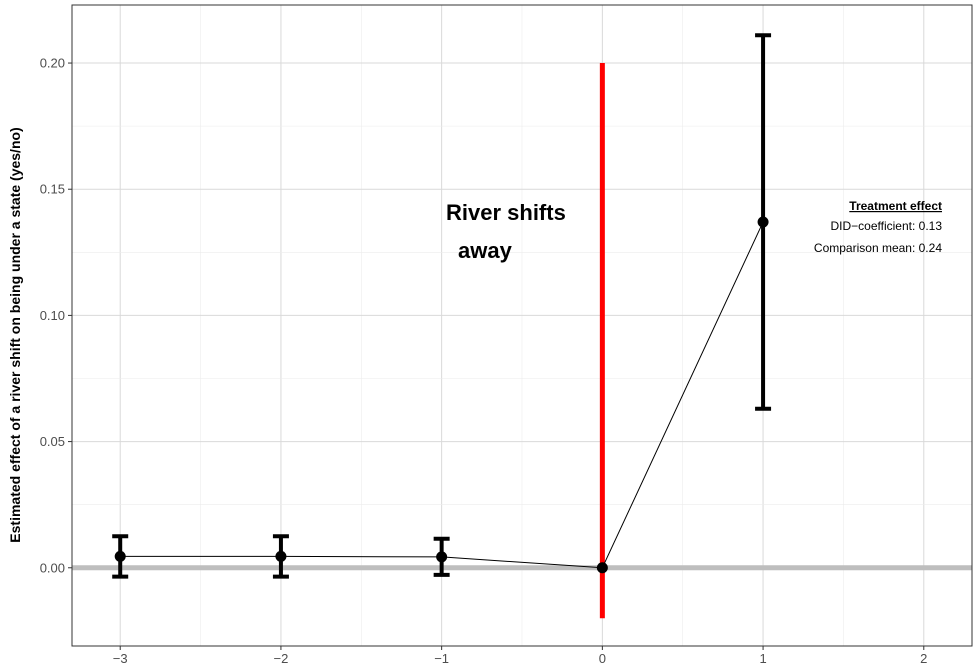 The image size is (976, 668). Describe the element at coordinates (52, 315) in the screenshot. I see `y-tick-label: 0.10` at that location.